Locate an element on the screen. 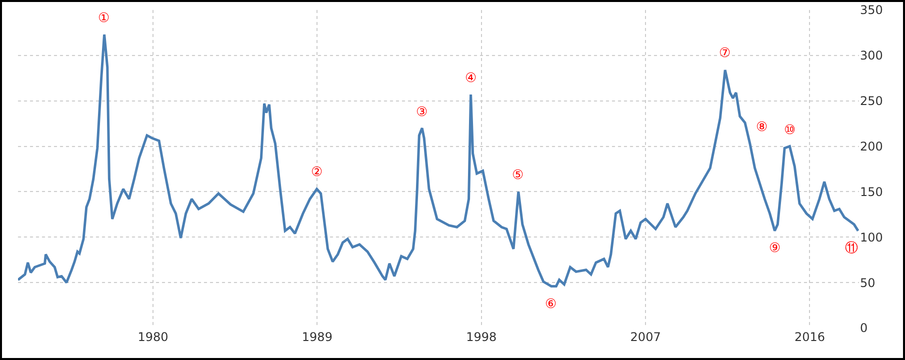 The width and height of the screenshot is (905, 360). y-tick-label: 100 is located at coordinates (871, 237).